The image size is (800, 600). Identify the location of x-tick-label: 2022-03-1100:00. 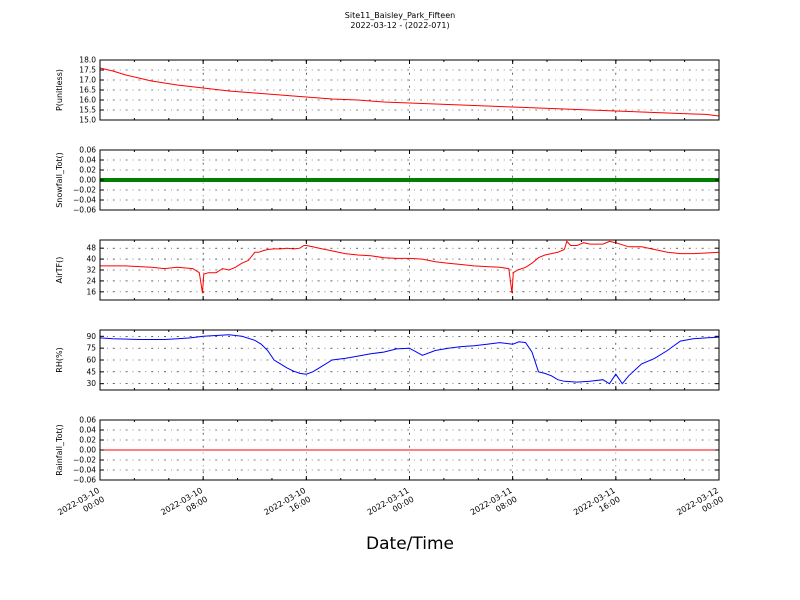
(391, 506).